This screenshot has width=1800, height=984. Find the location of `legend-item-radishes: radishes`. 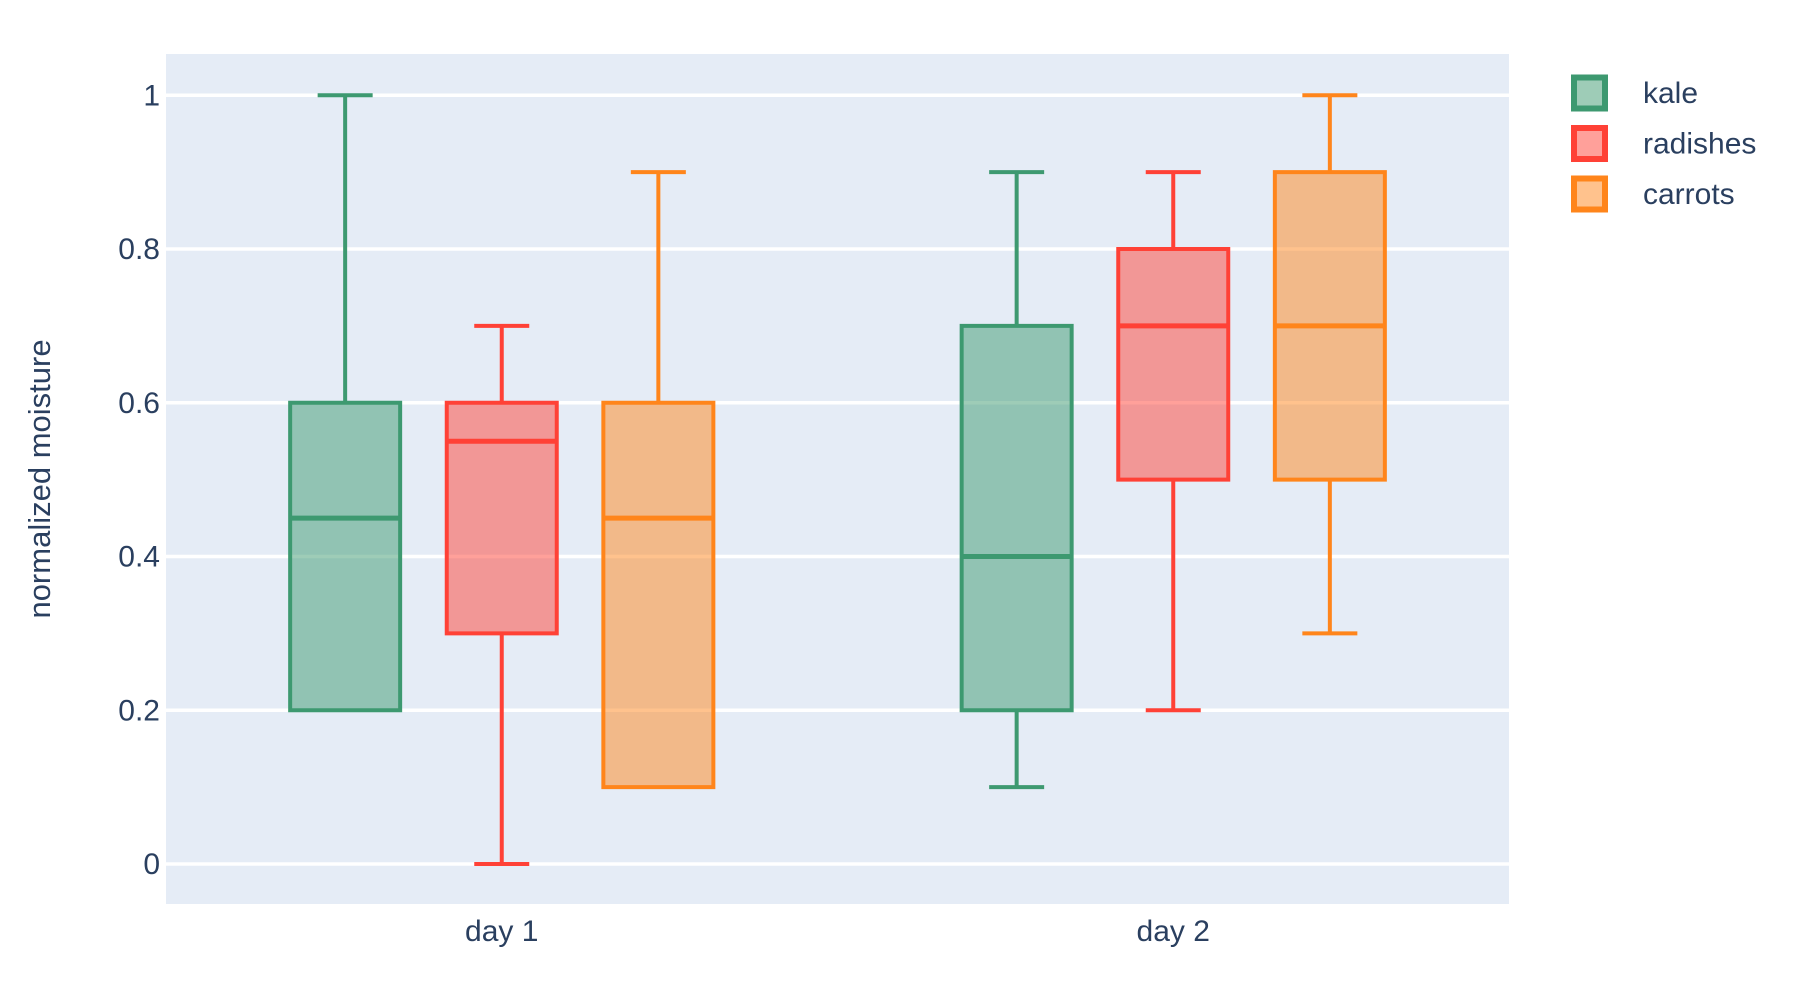

legend-item-radishes: radishes is located at coordinates (1663, 143).